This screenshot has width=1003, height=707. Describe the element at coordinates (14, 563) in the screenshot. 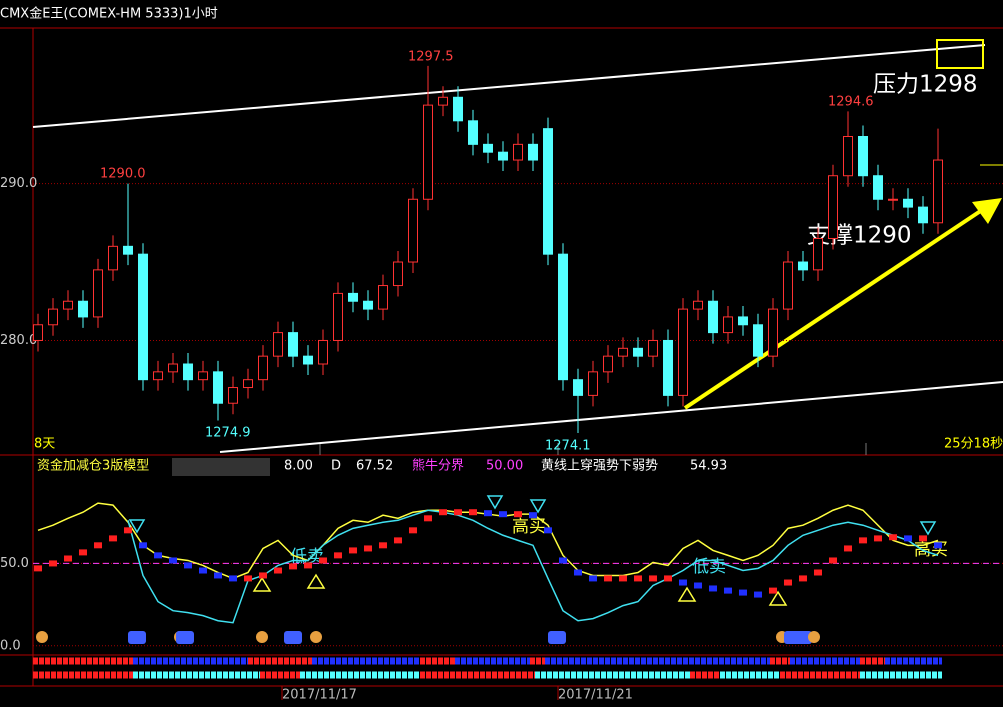

I see `y-tick-label: 50.0` at that location.